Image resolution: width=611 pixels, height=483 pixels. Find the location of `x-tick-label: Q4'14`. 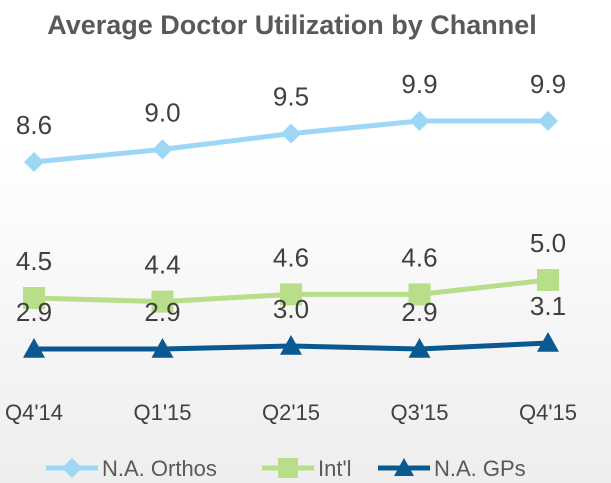

x-tick-label: Q4'14 is located at coordinates (34, 412).